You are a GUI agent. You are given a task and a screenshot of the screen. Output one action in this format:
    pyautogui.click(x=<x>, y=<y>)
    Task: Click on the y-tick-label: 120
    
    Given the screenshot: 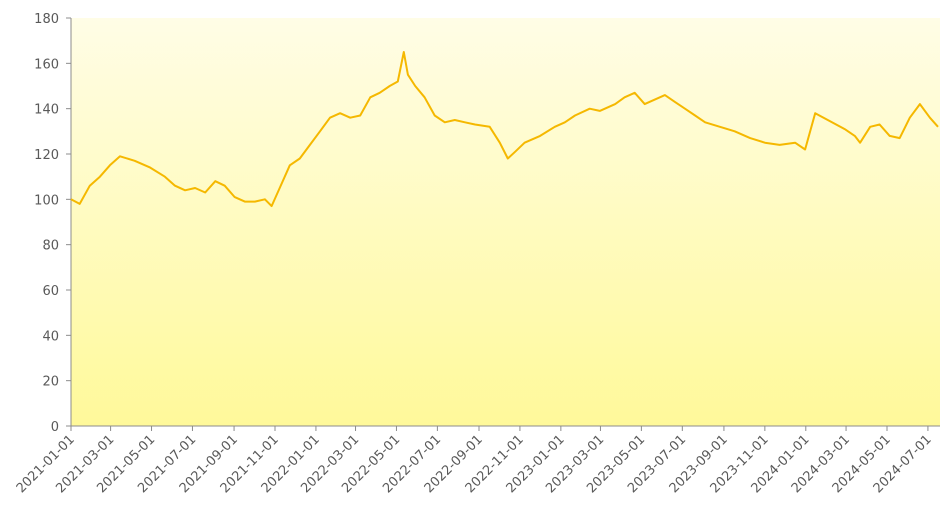 What is the action you would take?
    pyautogui.click(x=46, y=155)
    